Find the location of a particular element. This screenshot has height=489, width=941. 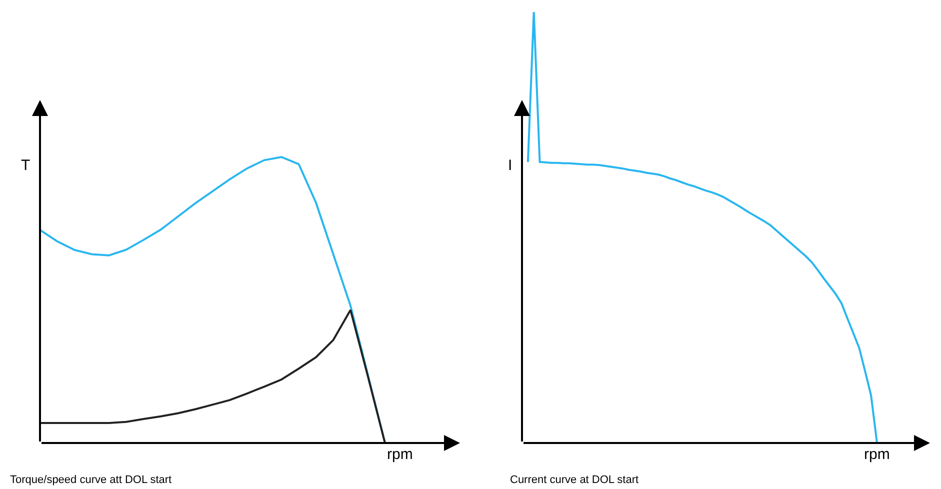

y-axis-title: T is located at coordinates (25, 165).